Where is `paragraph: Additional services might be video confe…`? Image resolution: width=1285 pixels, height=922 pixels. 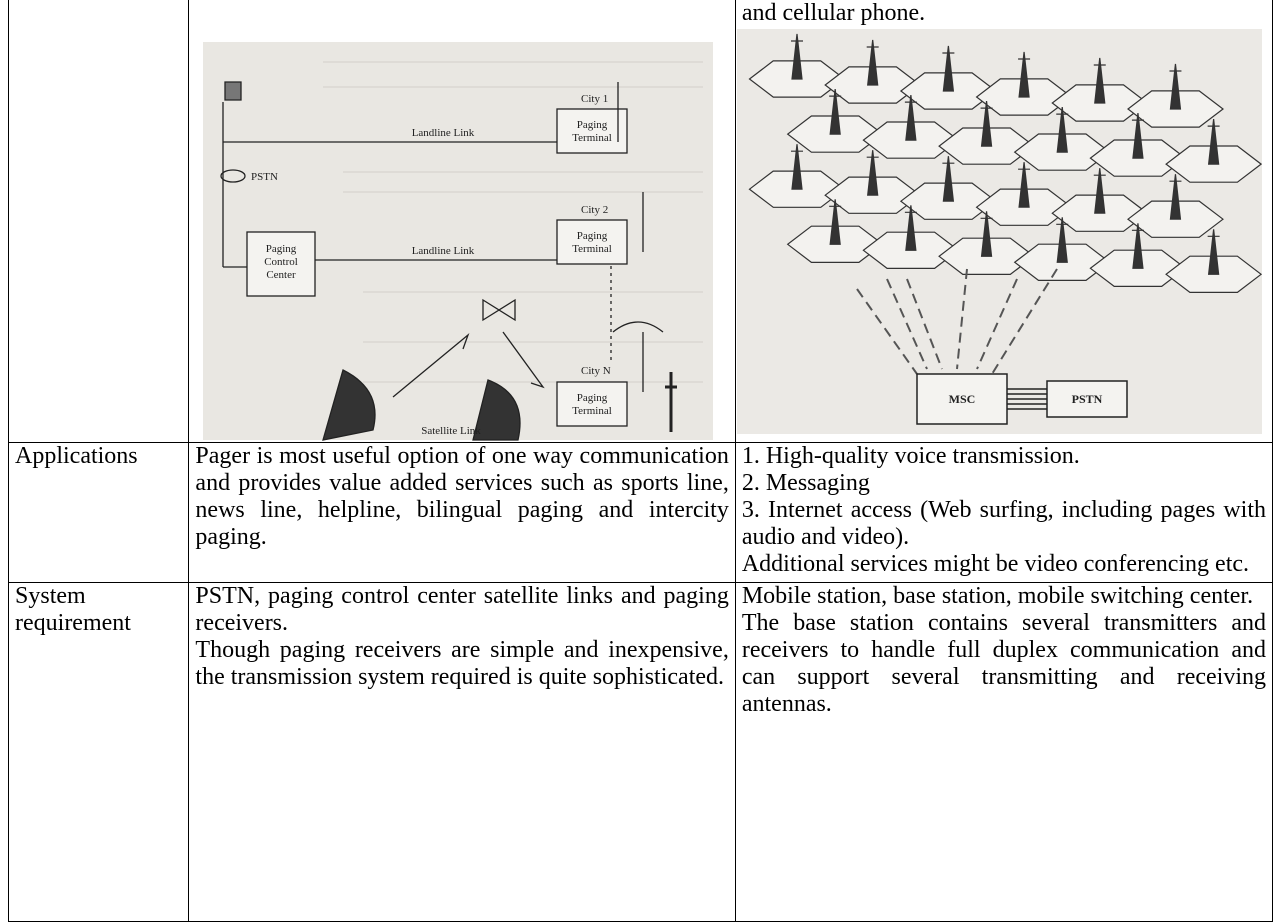
paragraph: Additional services might be video confe… is located at coordinates (995, 564).